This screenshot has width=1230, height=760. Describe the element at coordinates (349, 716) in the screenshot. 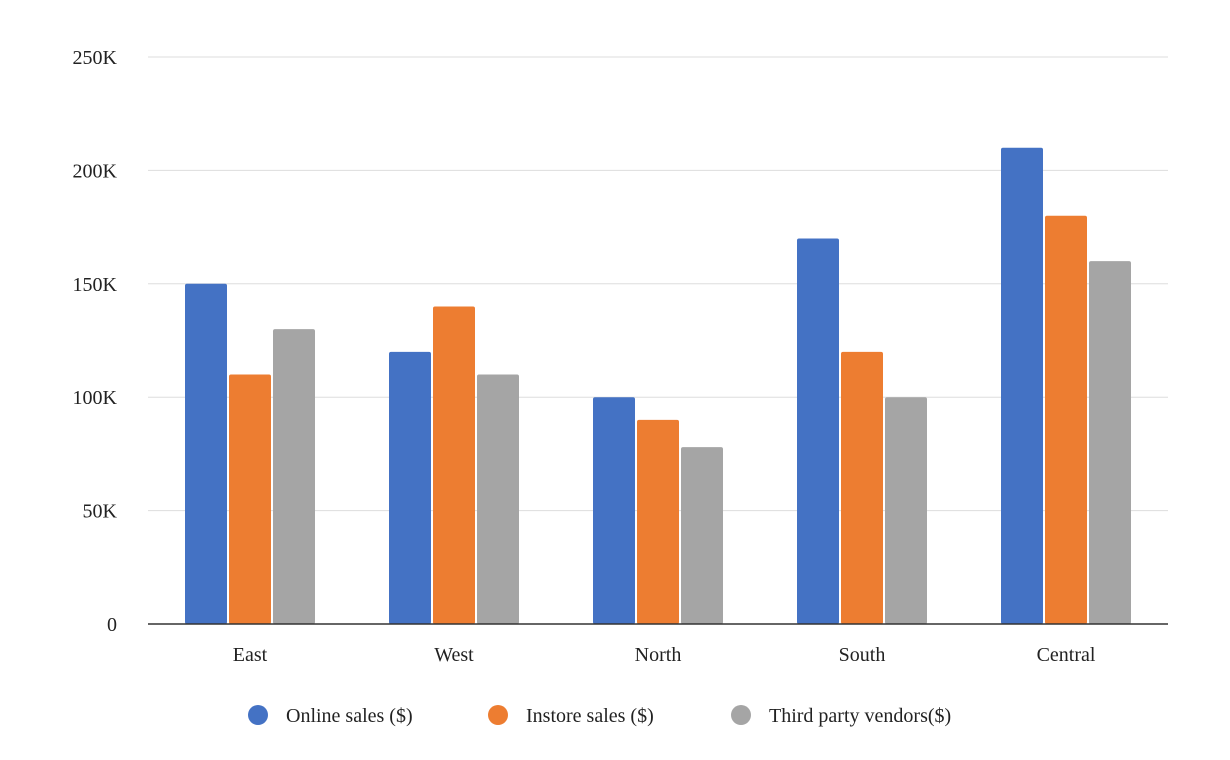

I see `legend-label-0: Online sales ($)` at that location.